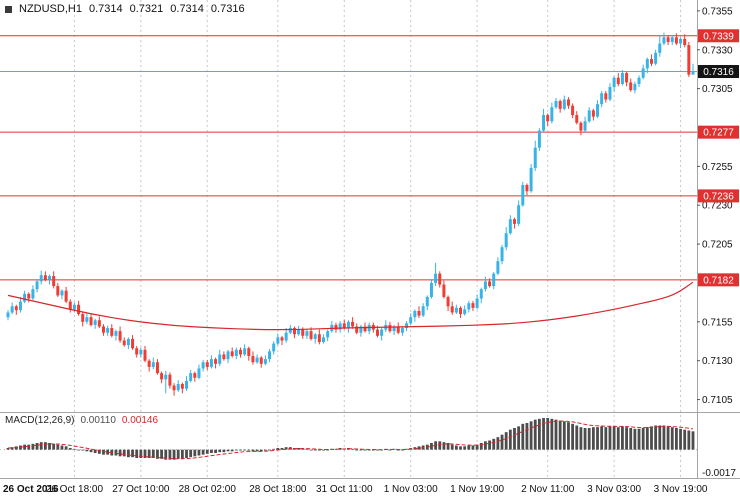 The image size is (740, 500). Describe the element at coordinates (717, 167) in the screenshot. I see `price-tick-label: 0.7255` at that location.